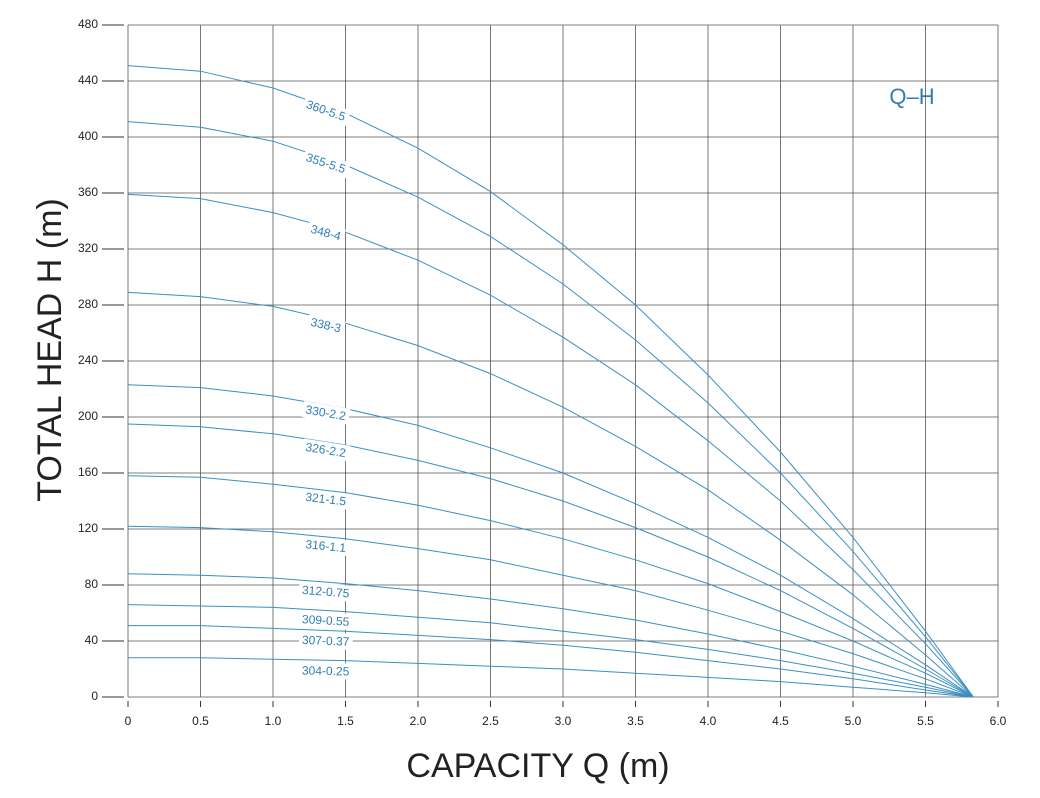  I want to click on title-box, so click(912, 98).